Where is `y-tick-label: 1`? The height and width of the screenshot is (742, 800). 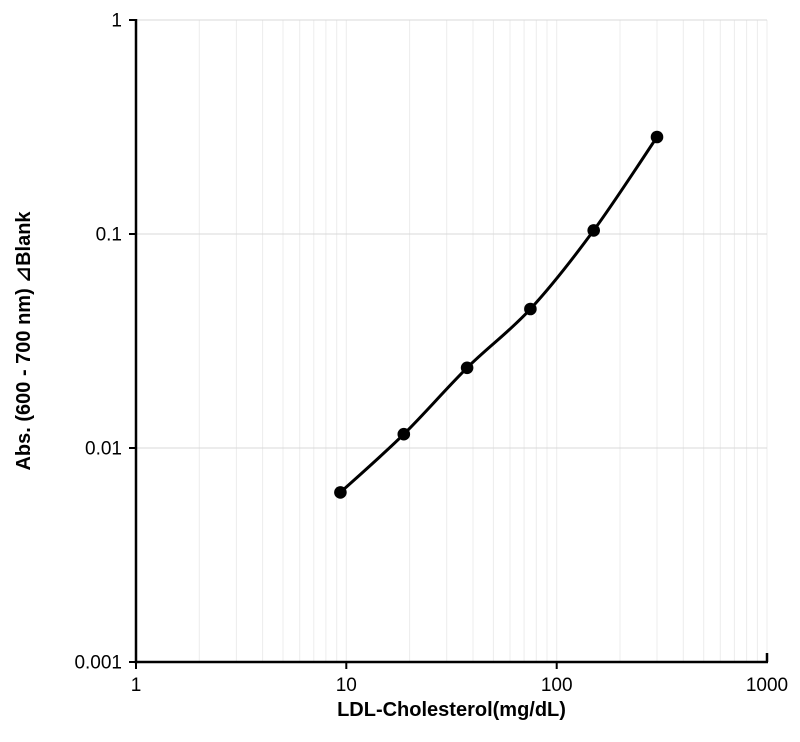 y-tick-label: 1 is located at coordinates (116, 21).